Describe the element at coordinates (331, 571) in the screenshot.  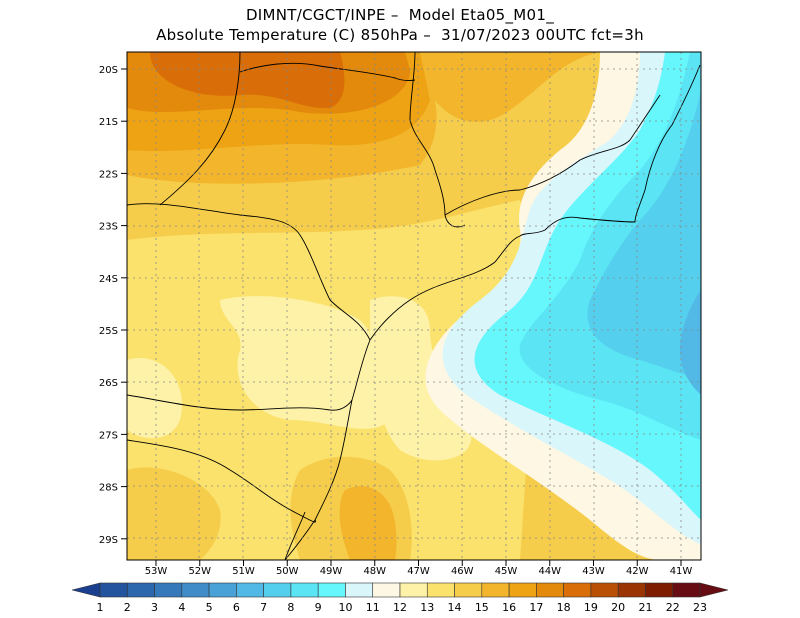
I see `lon-label: 49W` at that location.